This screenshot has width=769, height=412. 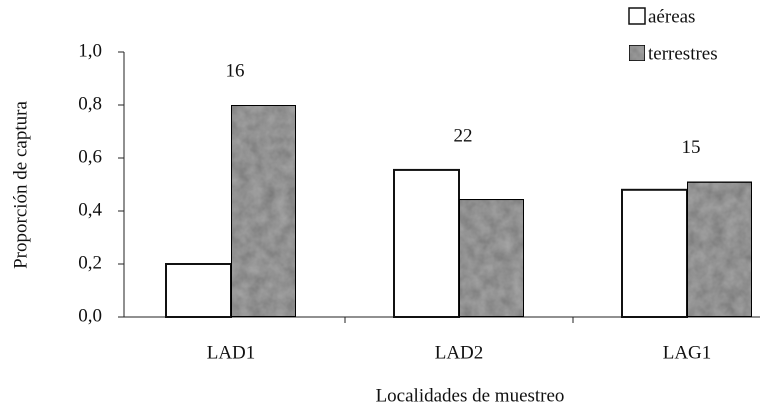 What do you see at coordinates (459, 352) in the screenshot?
I see `x-tick-label: LAD2` at bounding box center [459, 352].